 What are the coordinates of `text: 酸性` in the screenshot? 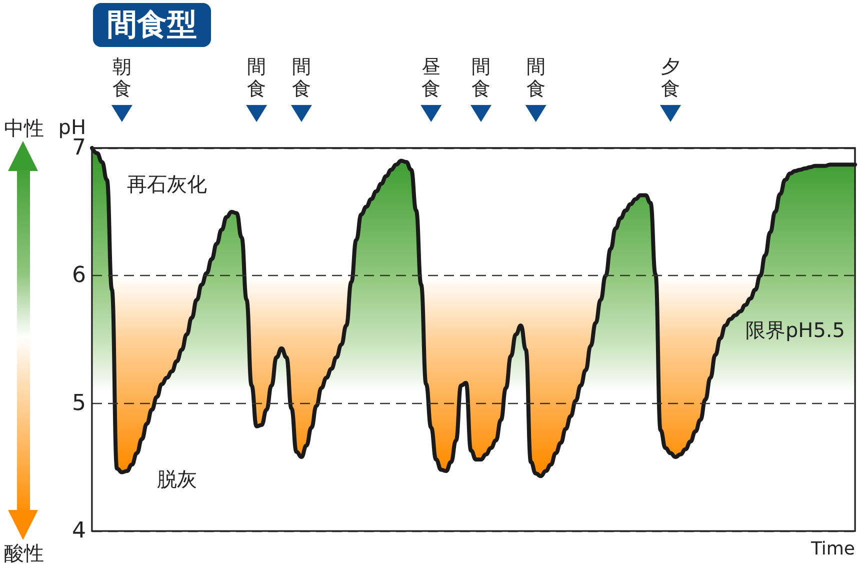 It's located at (24, 553).